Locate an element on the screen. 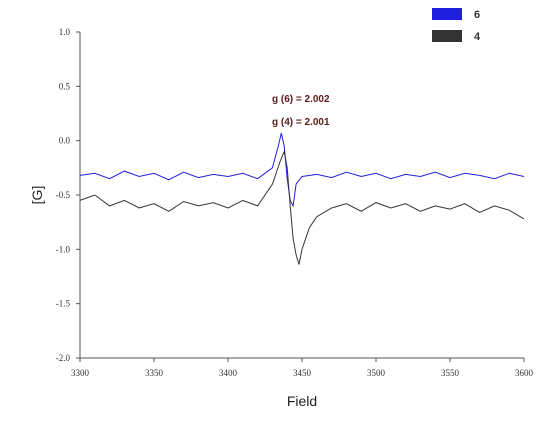  y-tick-label: 1.0 is located at coordinates (65, 32).